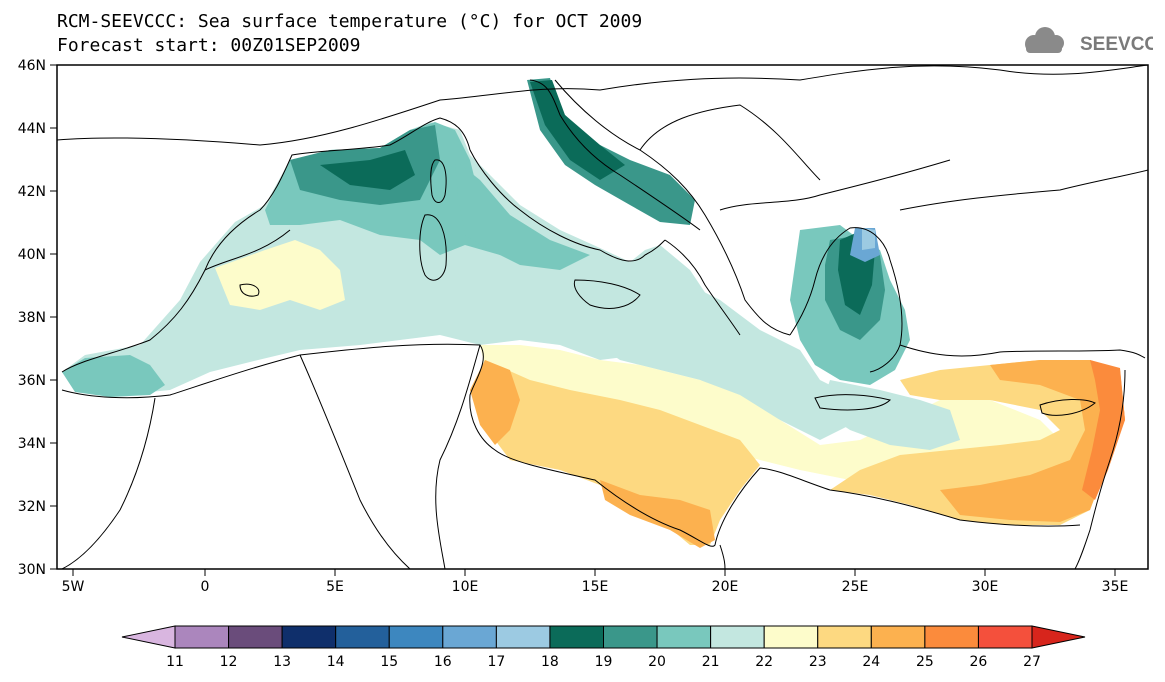 The height and width of the screenshot is (682, 1165). Describe the element at coordinates (465, 582) in the screenshot. I see `lon-tick: 10E` at that location.